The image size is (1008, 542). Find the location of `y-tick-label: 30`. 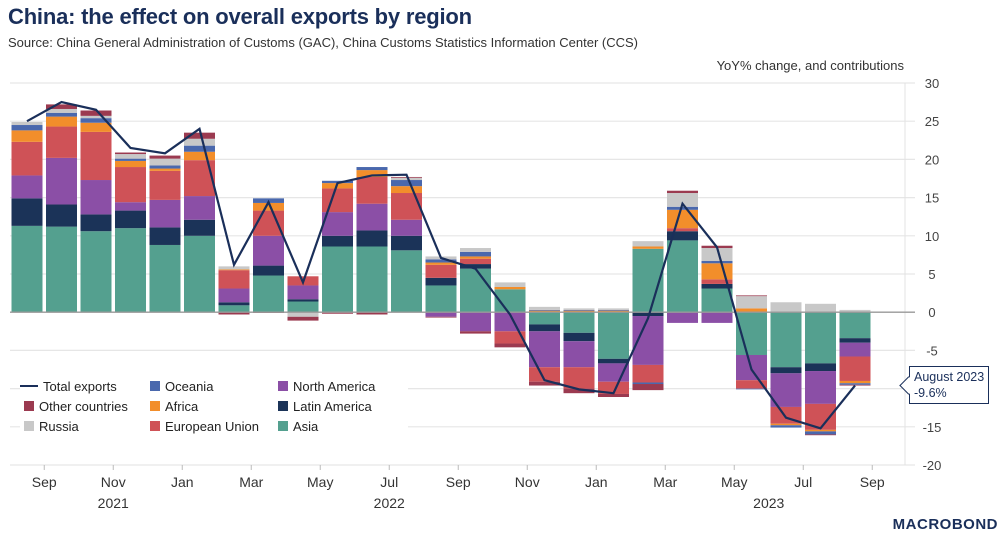

y-tick-label: 30 is located at coordinates (932, 83).